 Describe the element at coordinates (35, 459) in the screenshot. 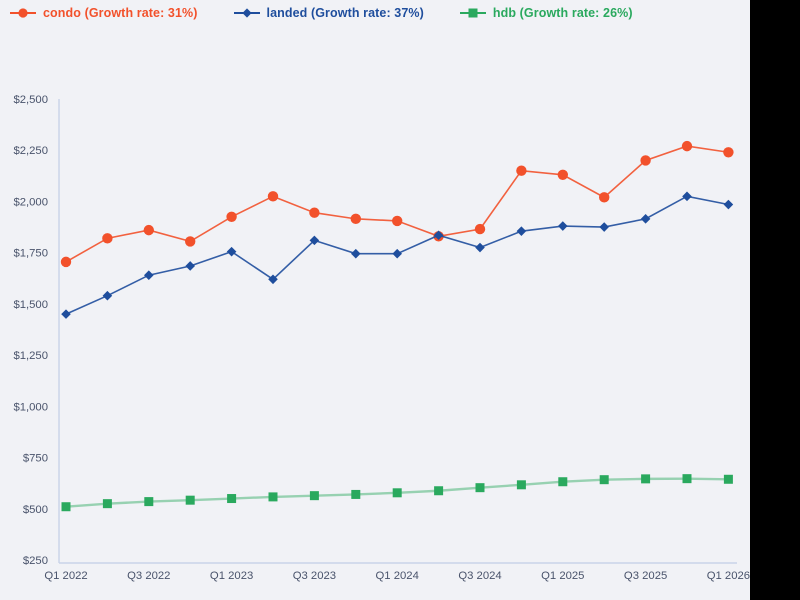

I see `y-tick-label: $750` at that location.